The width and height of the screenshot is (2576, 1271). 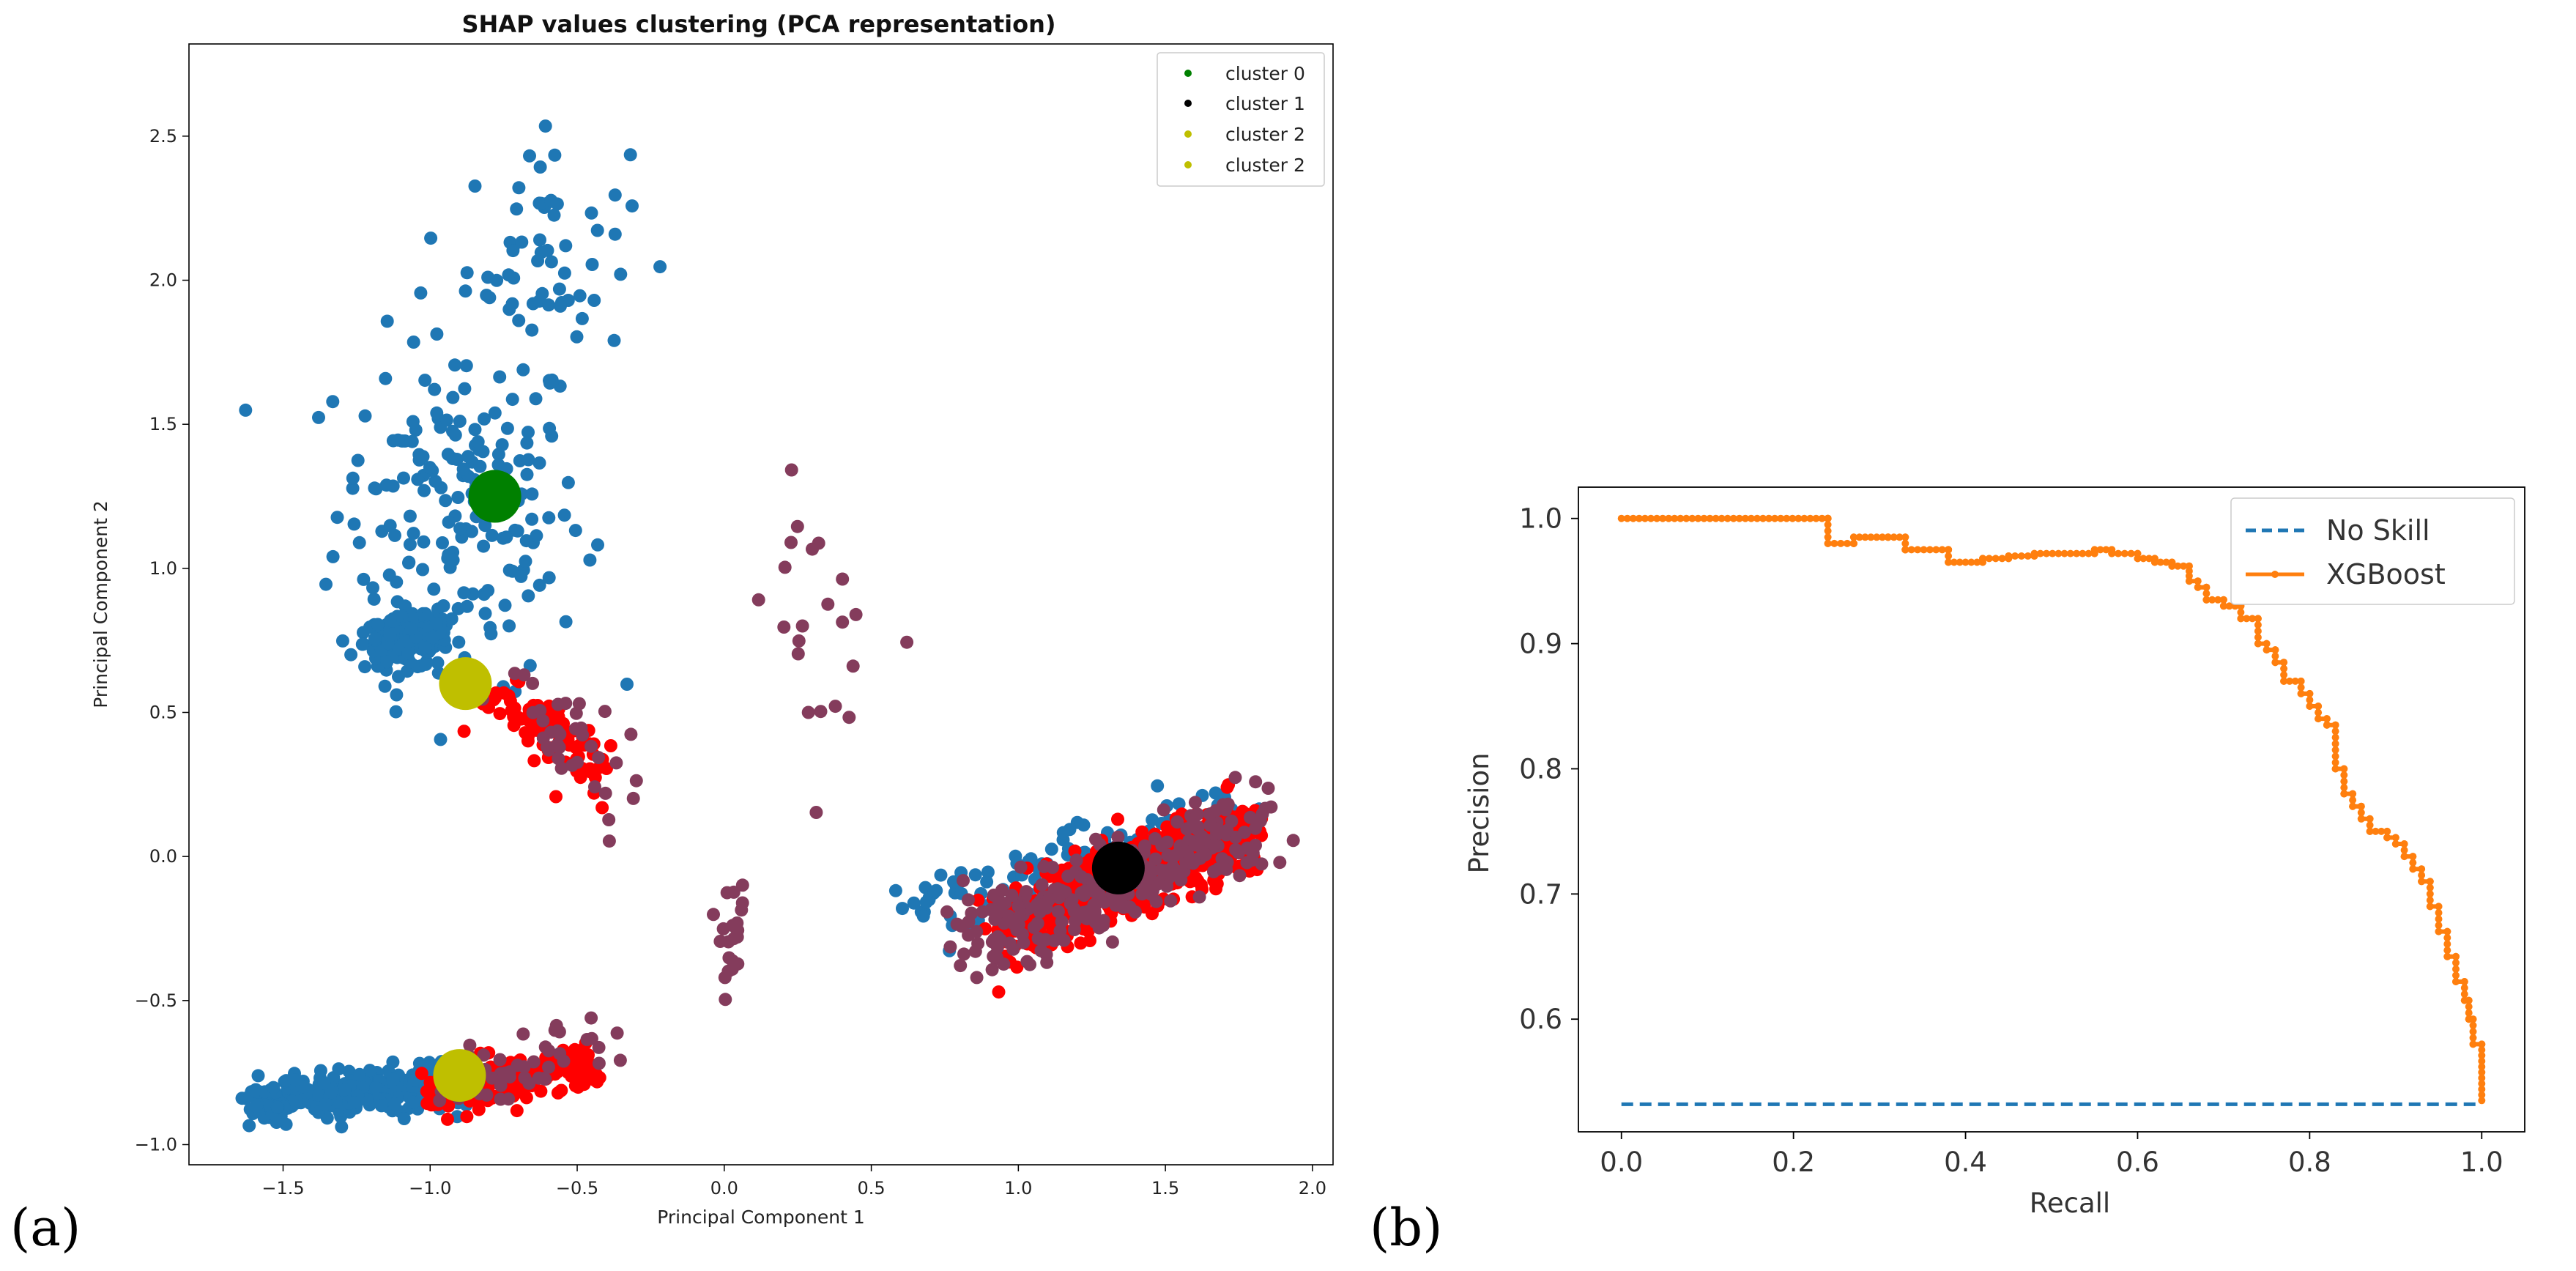 What do you see at coordinates (163, 856) in the screenshot?
I see `y-tick-label: 0.0` at bounding box center [163, 856].